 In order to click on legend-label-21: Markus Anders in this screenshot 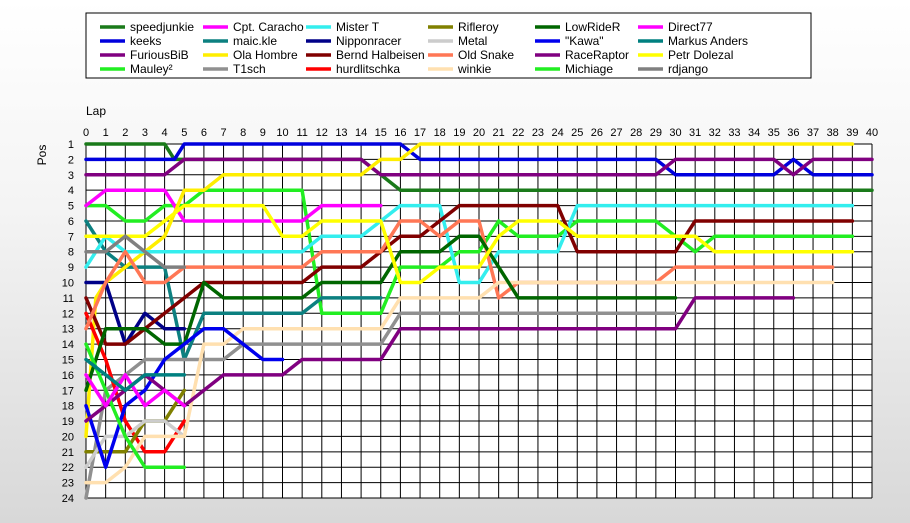, I will do `click(708, 41)`.